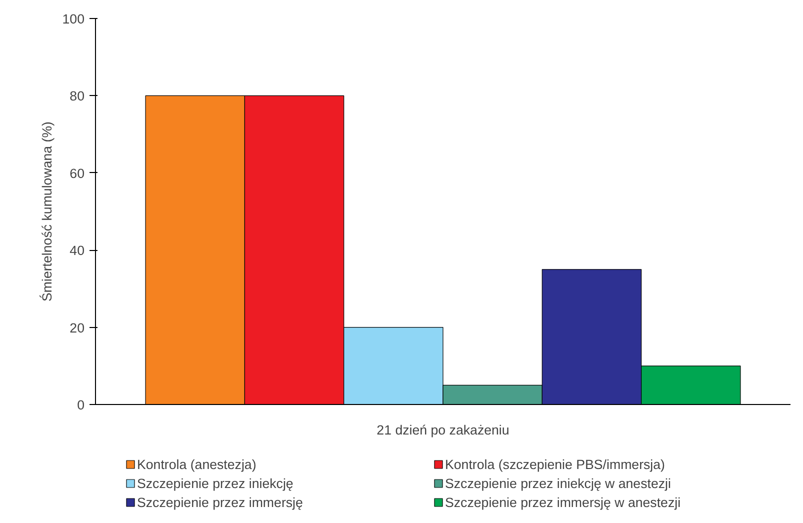  I want to click on y-axis-title: Śmiertelność kumulowana (%), so click(46, 211).